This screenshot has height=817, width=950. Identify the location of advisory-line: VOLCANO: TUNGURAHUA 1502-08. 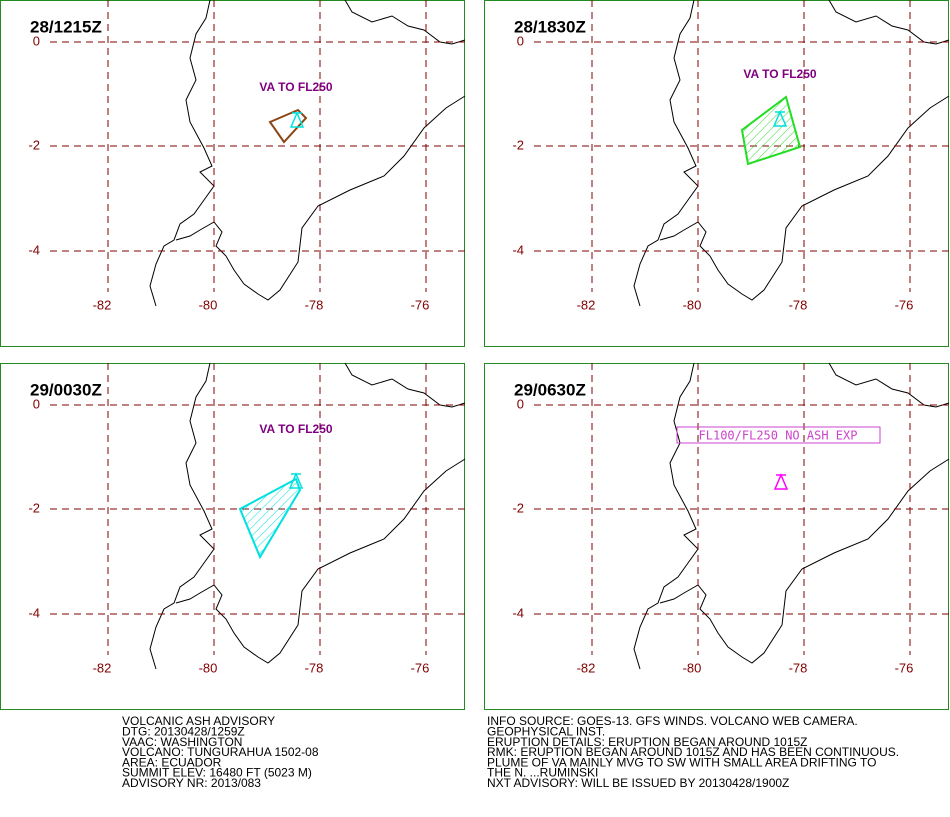
(220, 752).